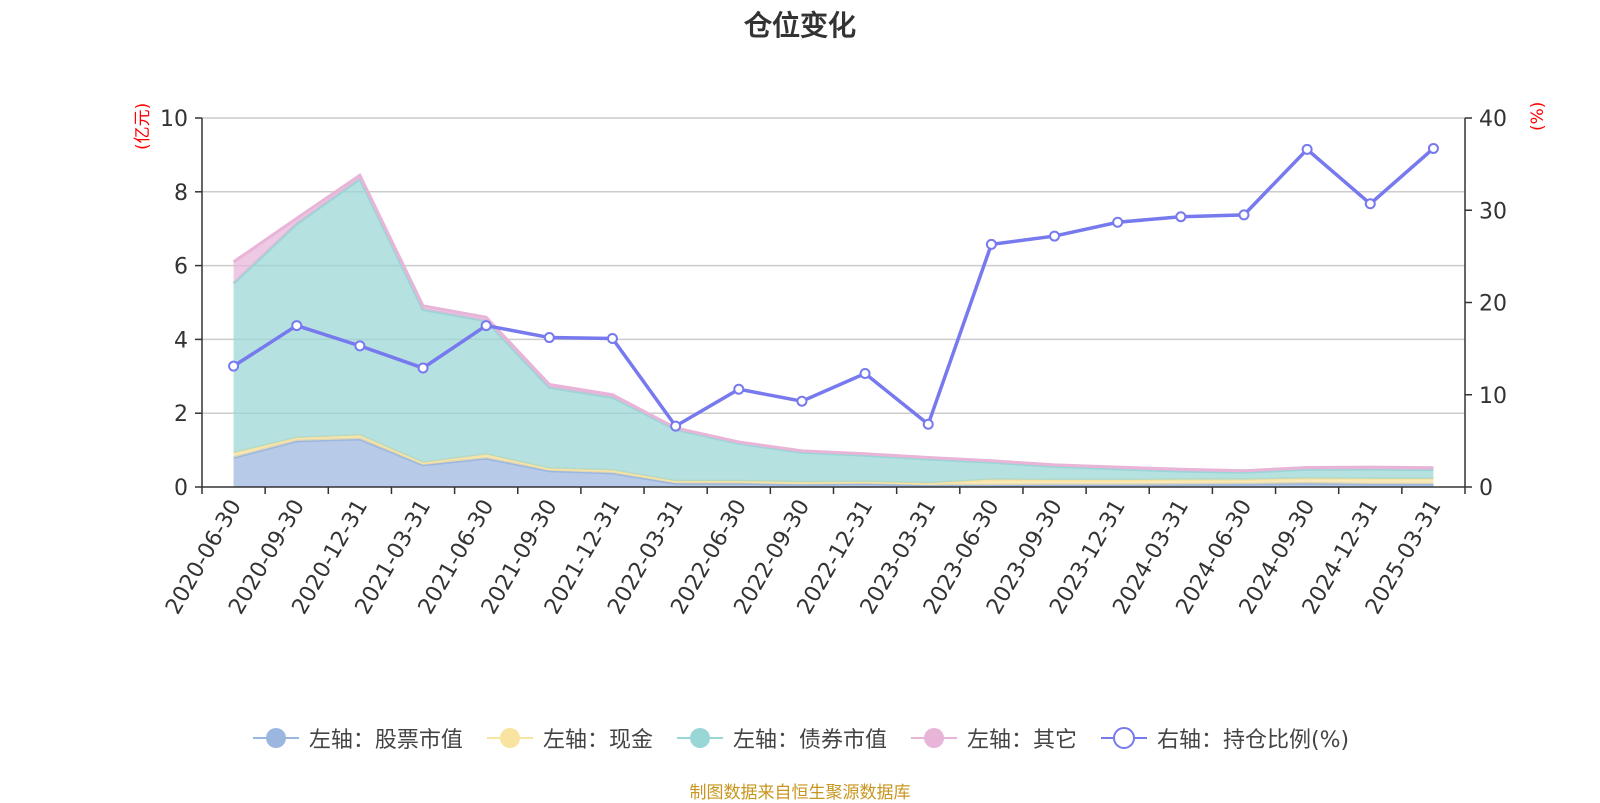  What do you see at coordinates (385, 740) in the screenshot?
I see `legend-label: 左轴：股票市值` at bounding box center [385, 740].